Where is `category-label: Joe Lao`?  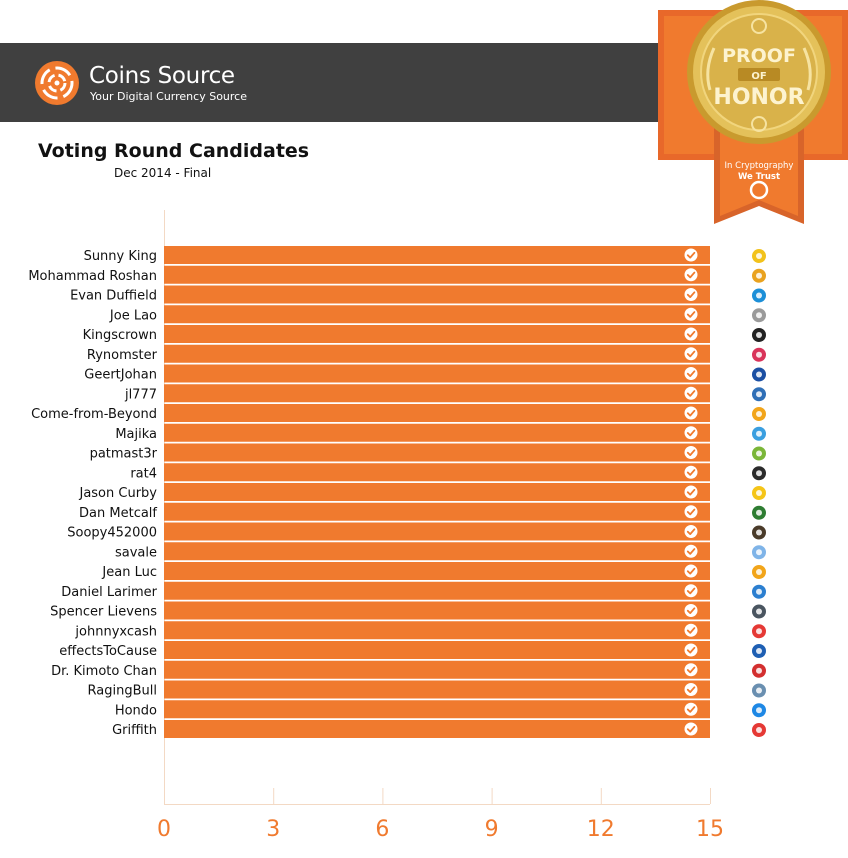
category-label: Joe Lao is located at coordinates (133, 315).